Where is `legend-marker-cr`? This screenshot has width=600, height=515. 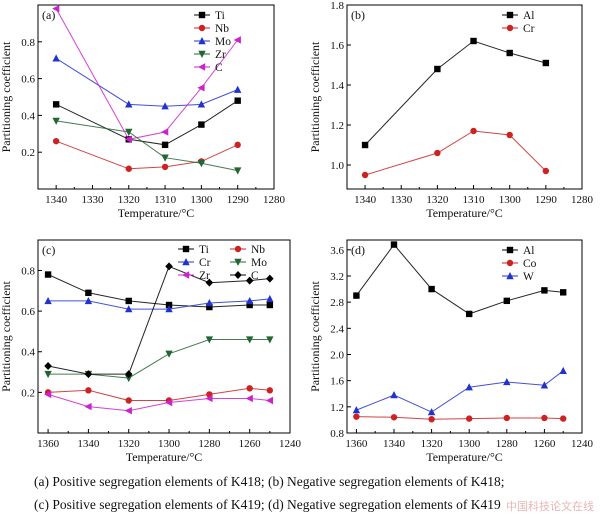 legend-marker-cr is located at coordinates (510, 28).